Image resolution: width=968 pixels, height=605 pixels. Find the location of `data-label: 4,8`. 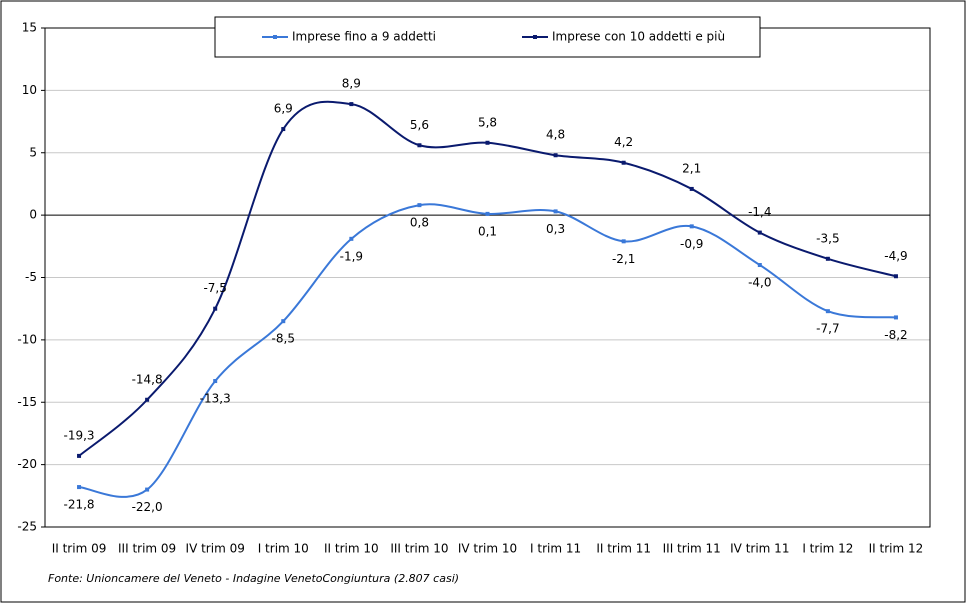

data-label: 4,8 is located at coordinates (555, 135).